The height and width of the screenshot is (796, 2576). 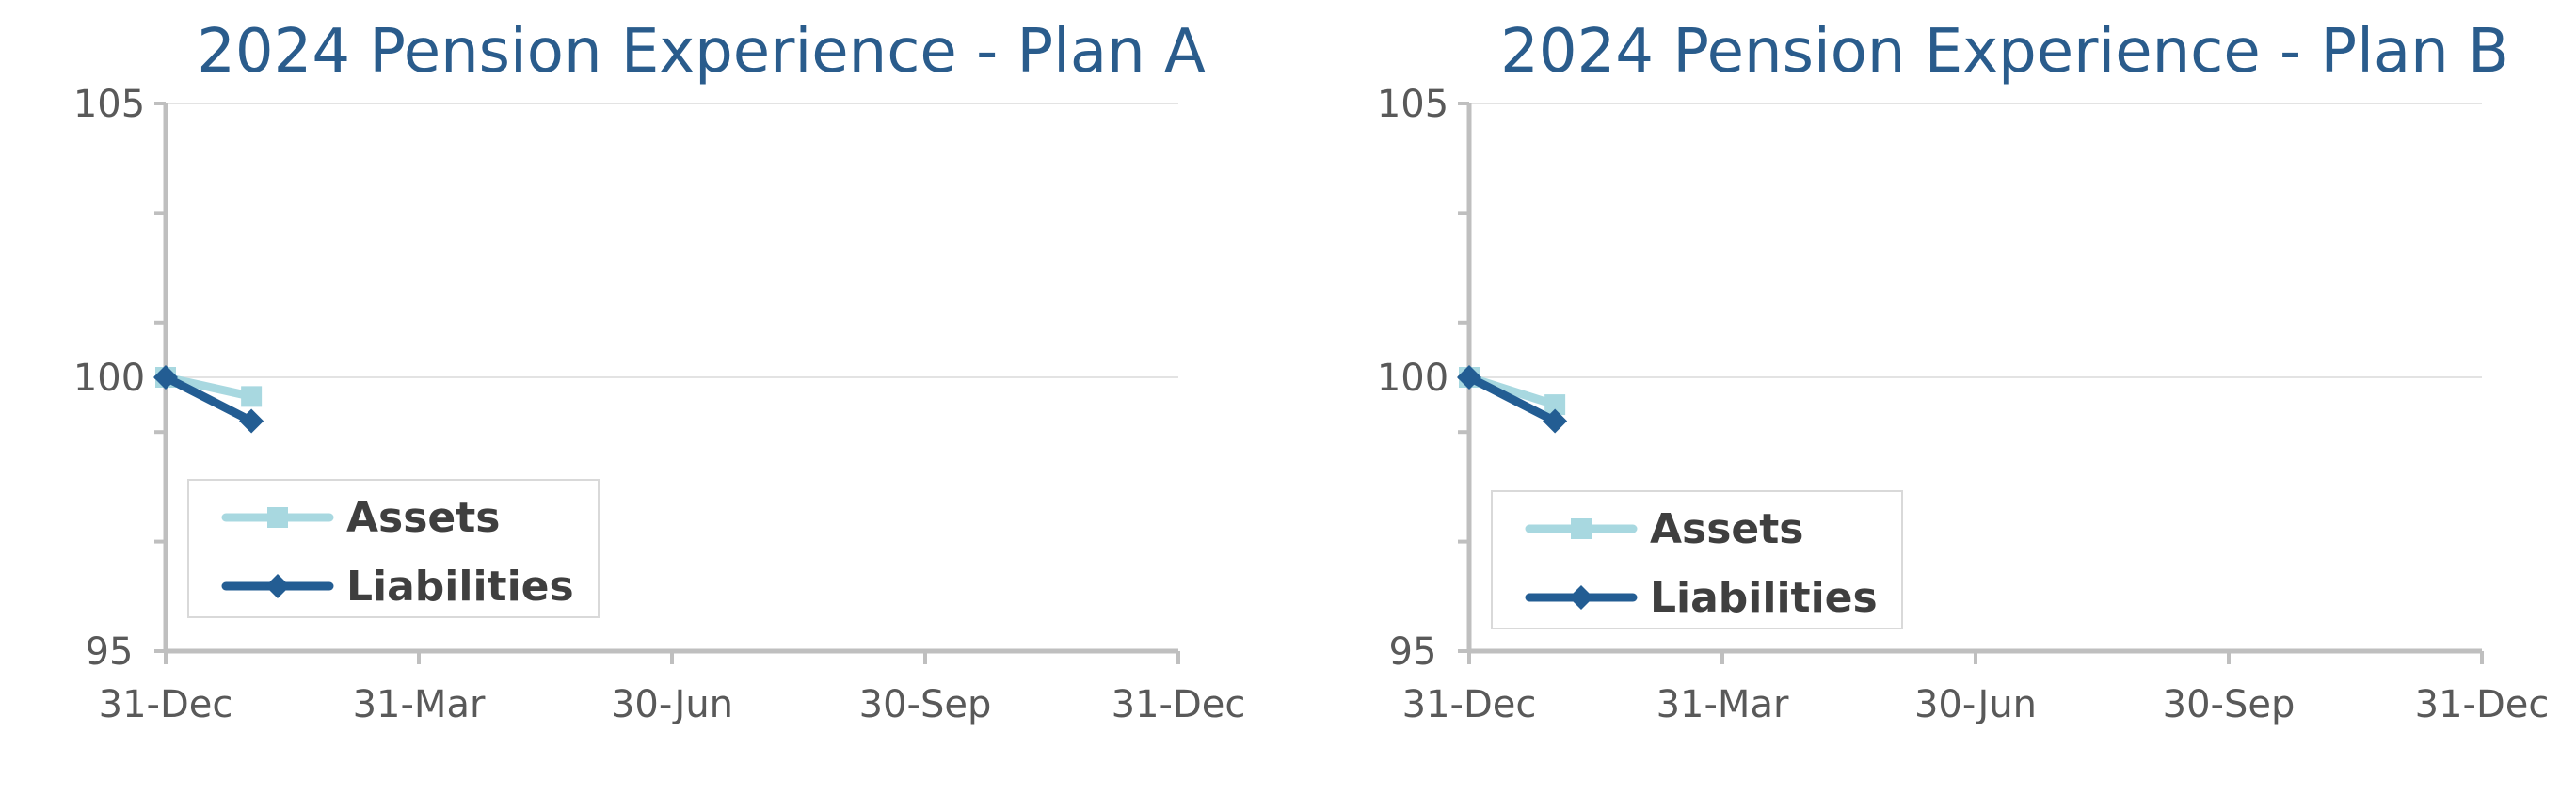 I want to click on chart-title: 2024 Pension Experience - Plan A, so click(x=701, y=52).